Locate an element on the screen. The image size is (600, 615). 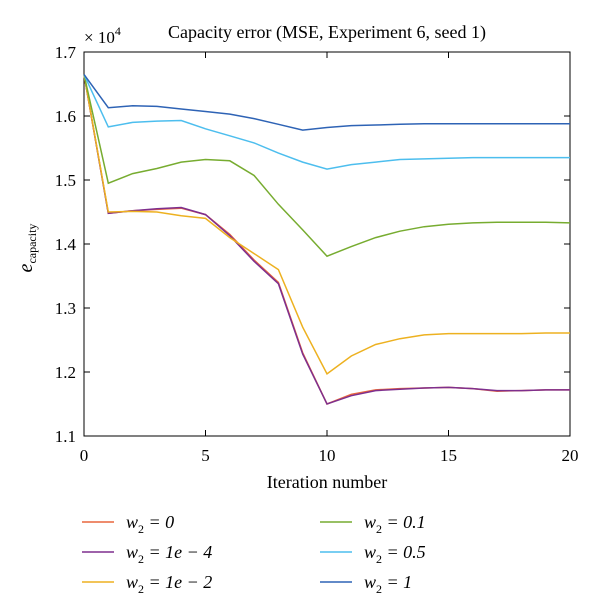
legend-label-5: w2 = 0.5 is located at coordinates (395, 554).